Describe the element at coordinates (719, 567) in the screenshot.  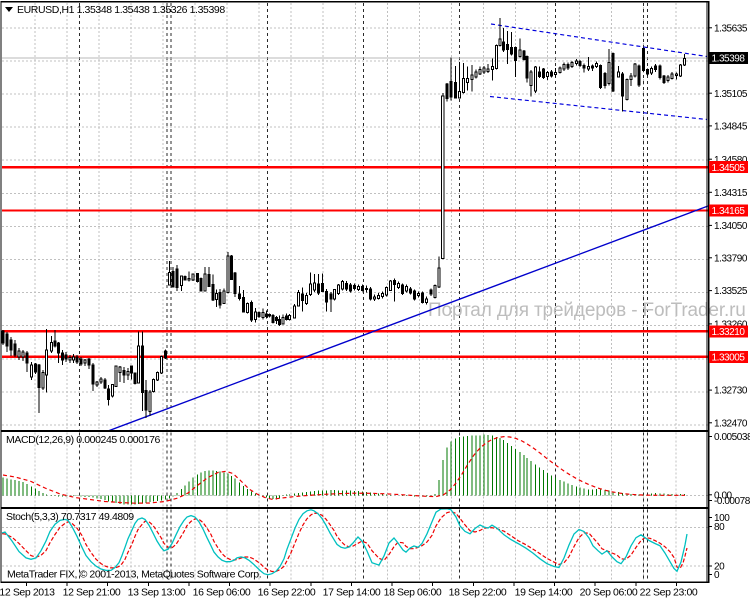
I see `svg-text: 20` at that location.